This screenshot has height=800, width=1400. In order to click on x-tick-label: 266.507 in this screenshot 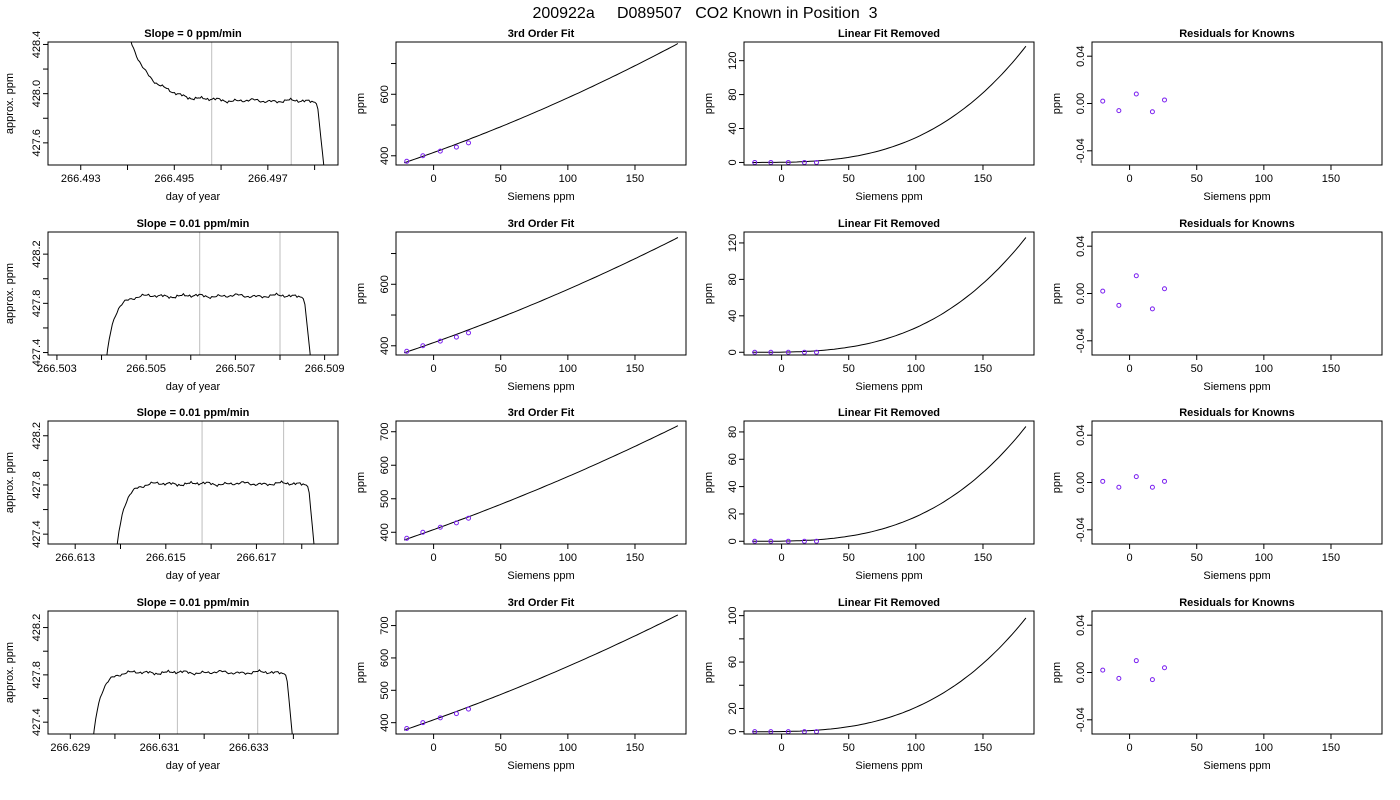, I will do `click(236, 369)`.